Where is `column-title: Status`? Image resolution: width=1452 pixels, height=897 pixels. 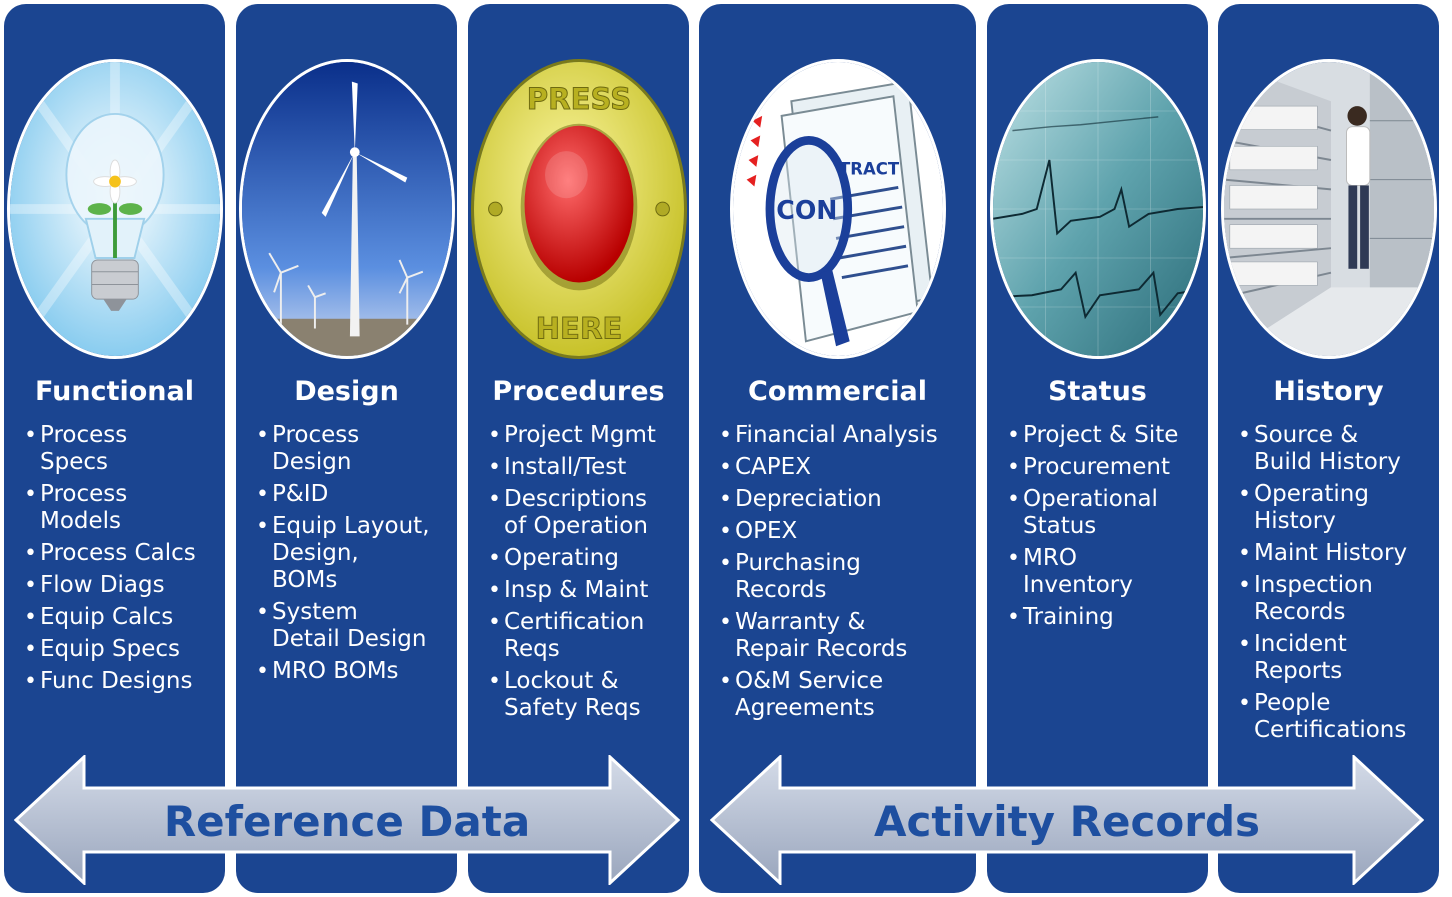 column-title: Status is located at coordinates (1097, 391).